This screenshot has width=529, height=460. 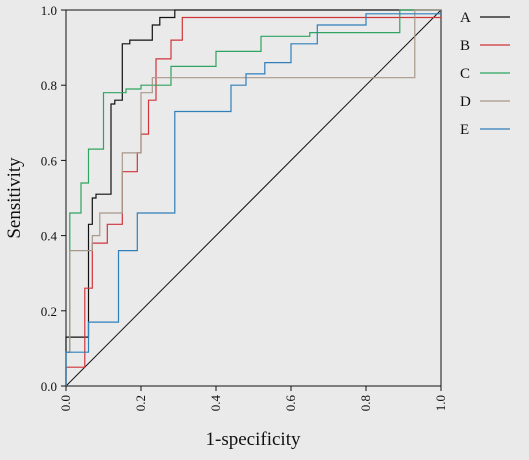 What do you see at coordinates (49, 311) in the screenshot?
I see `y-tick-label: 0.2` at bounding box center [49, 311].